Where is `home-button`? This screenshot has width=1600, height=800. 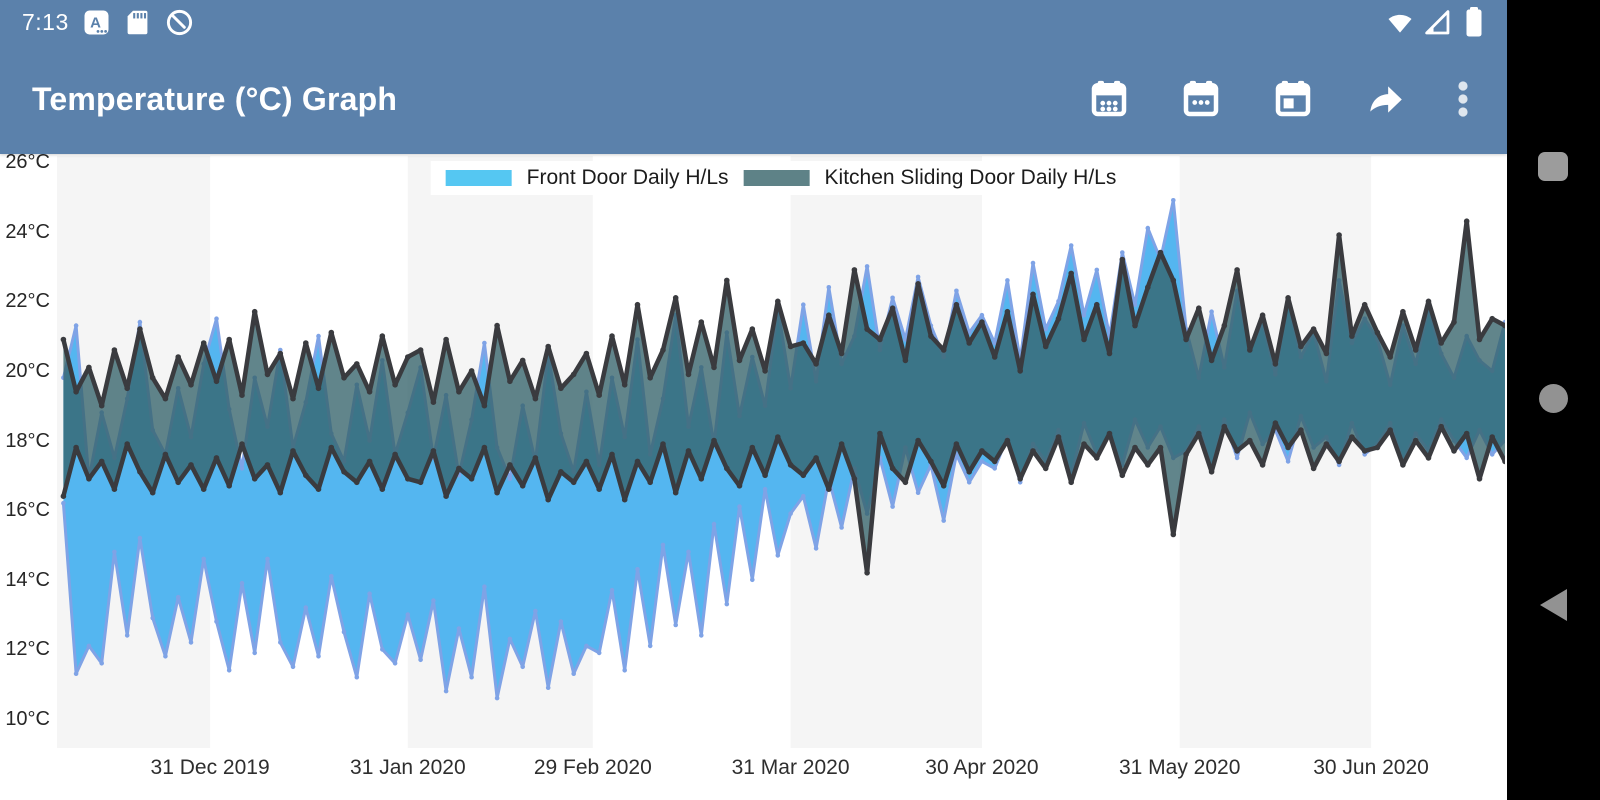
home-button is located at coordinates (1553, 398).